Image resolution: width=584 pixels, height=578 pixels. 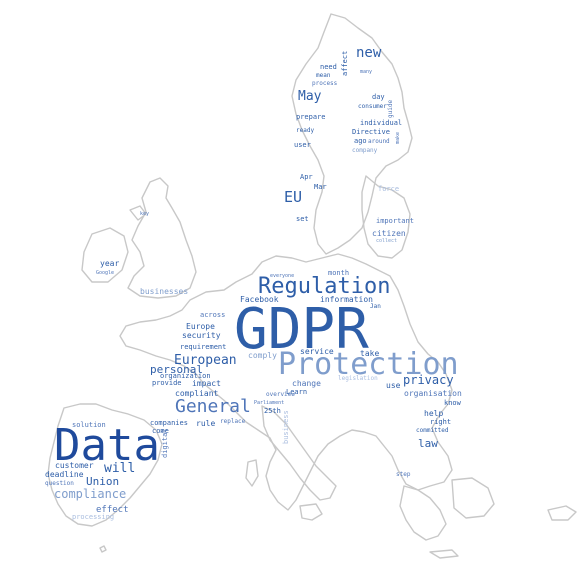 What do you see at coordinates (325, 83) in the screenshot?
I see `word-process: process` at bounding box center [325, 83].